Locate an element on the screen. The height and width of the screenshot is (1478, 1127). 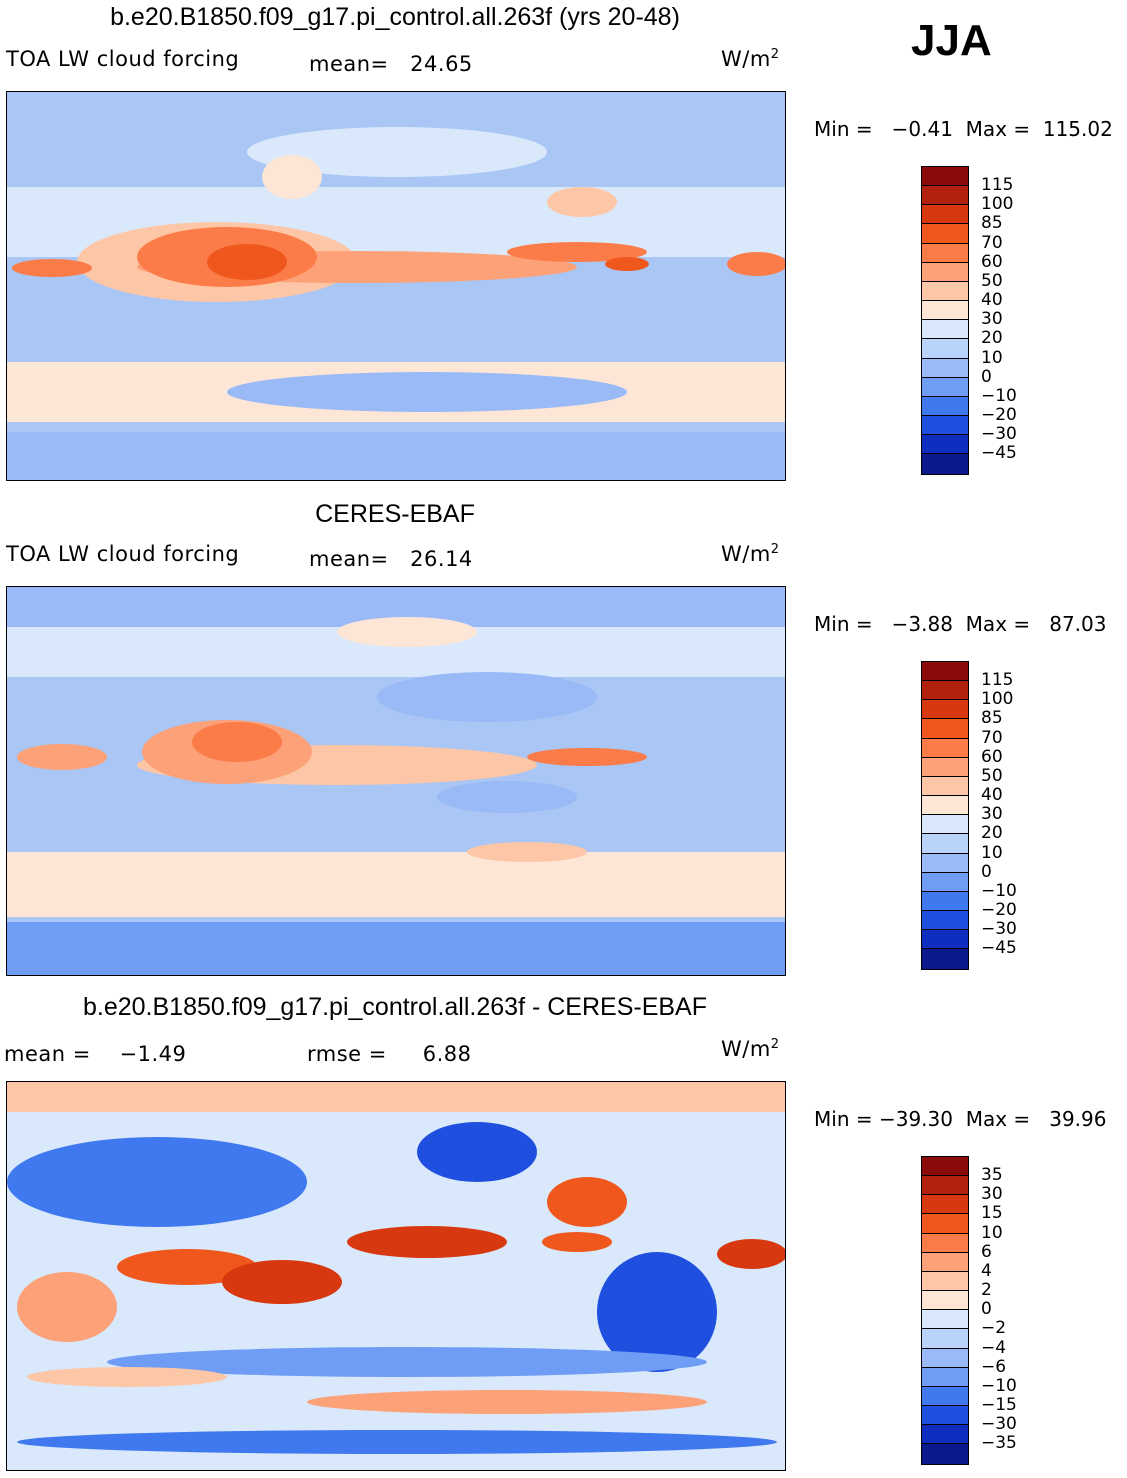
panel-1-colorbar is located at coordinates (945, 320).